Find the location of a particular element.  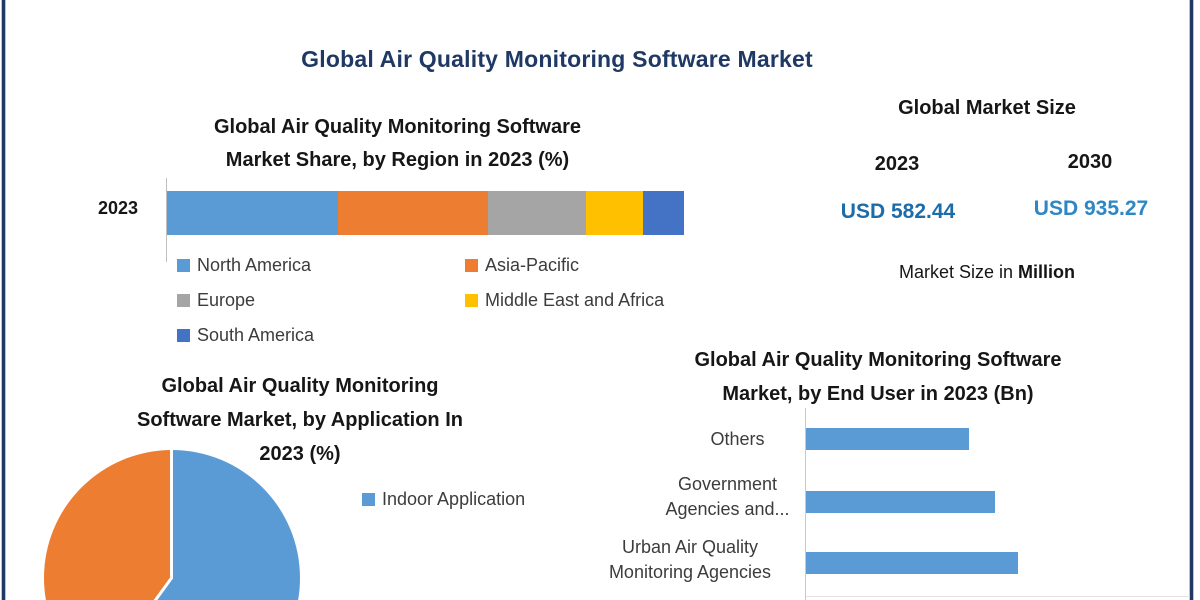

market-size-value-2030: USD 935.27 is located at coordinates (1091, 208).